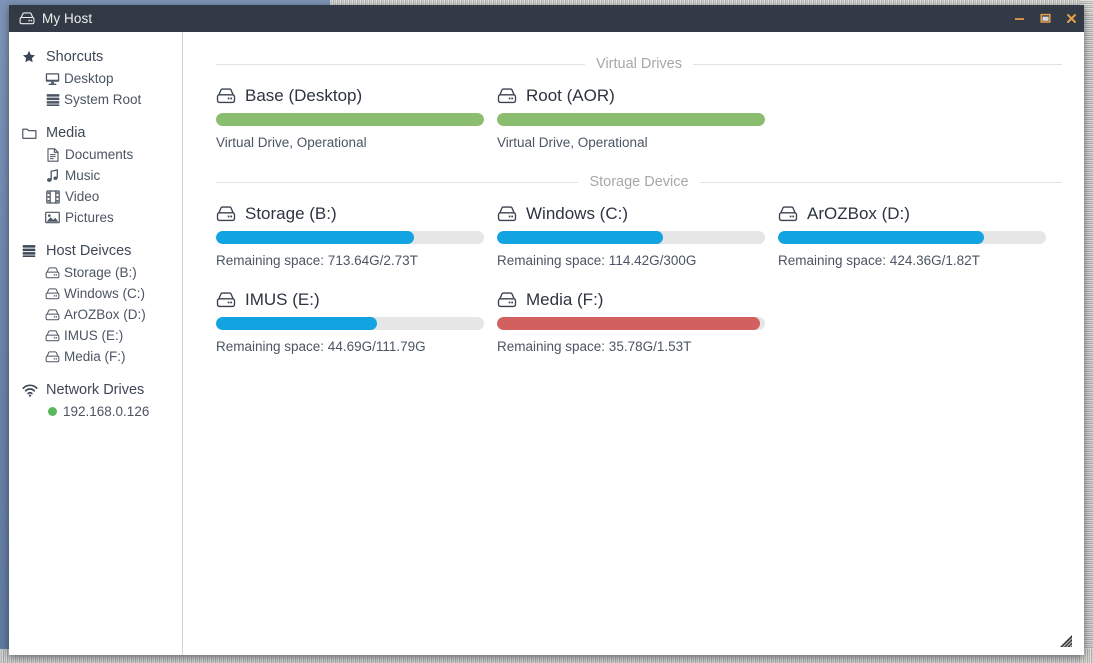 The image size is (1093, 663). I want to click on drive-title-row: Storage (B:), so click(350, 214).